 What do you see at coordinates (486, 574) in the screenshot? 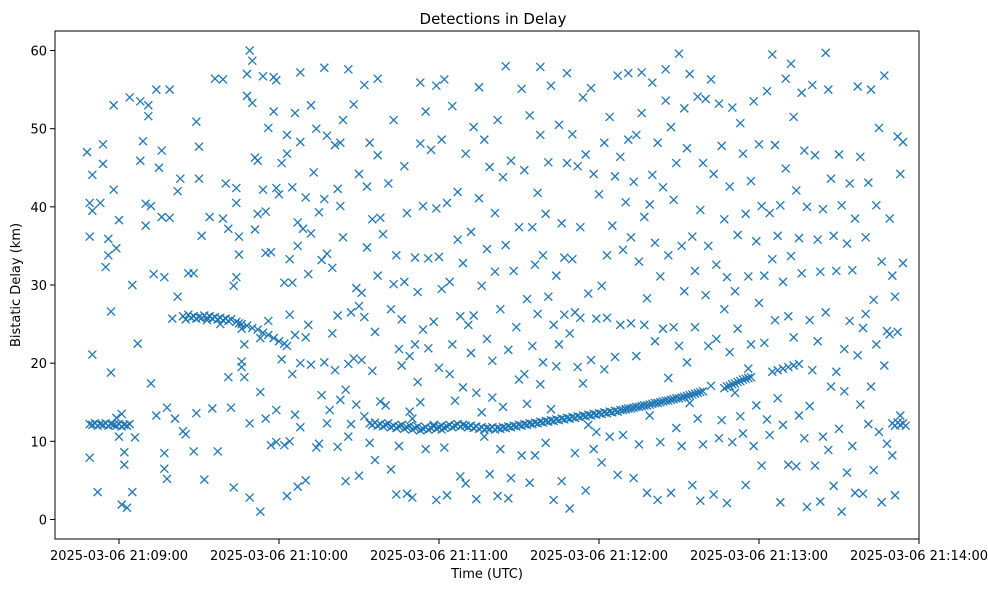
I see `x-axis-label: Time (UTC)` at bounding box center [486, 574].